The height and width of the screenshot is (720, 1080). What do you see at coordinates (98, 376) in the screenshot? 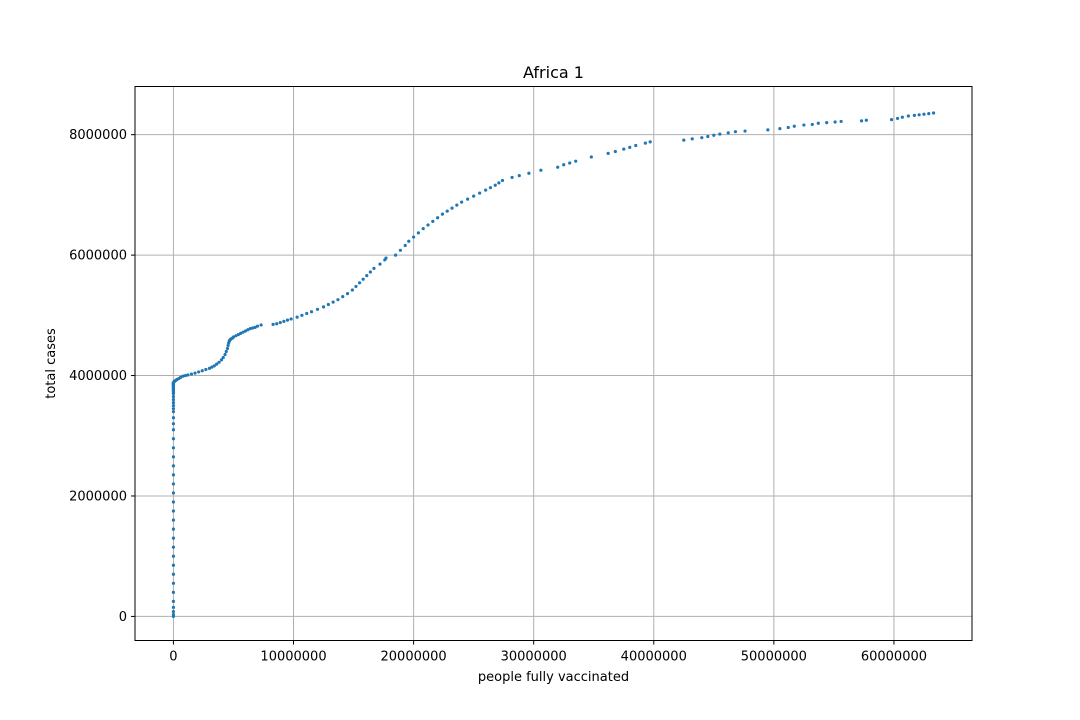
I see `y-tick-label: 4000000` at bounding box center [98, 376].